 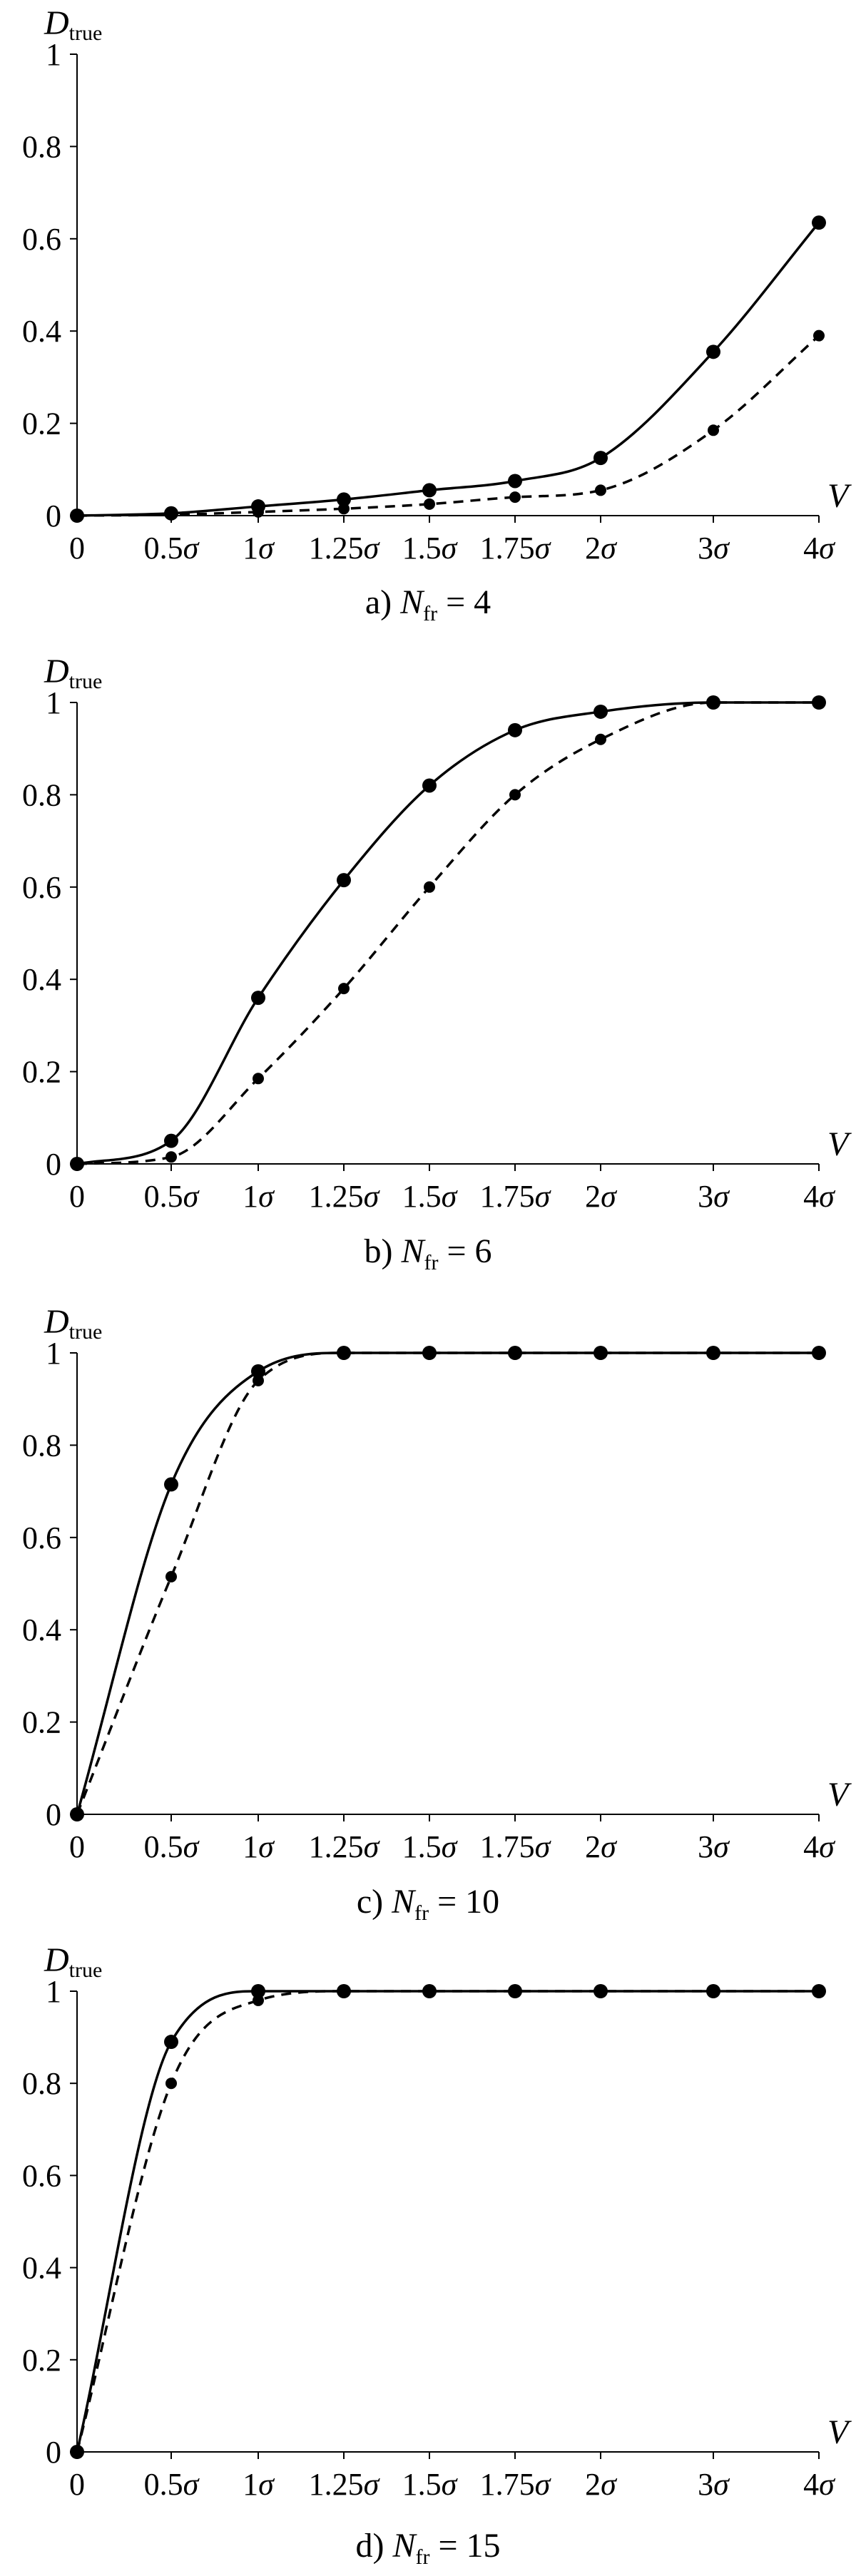 What do you see at coordinates (73, 1961) in the screenshot?
I see `y-axis-label: Dtrue` at bounding box center [73, 1961].